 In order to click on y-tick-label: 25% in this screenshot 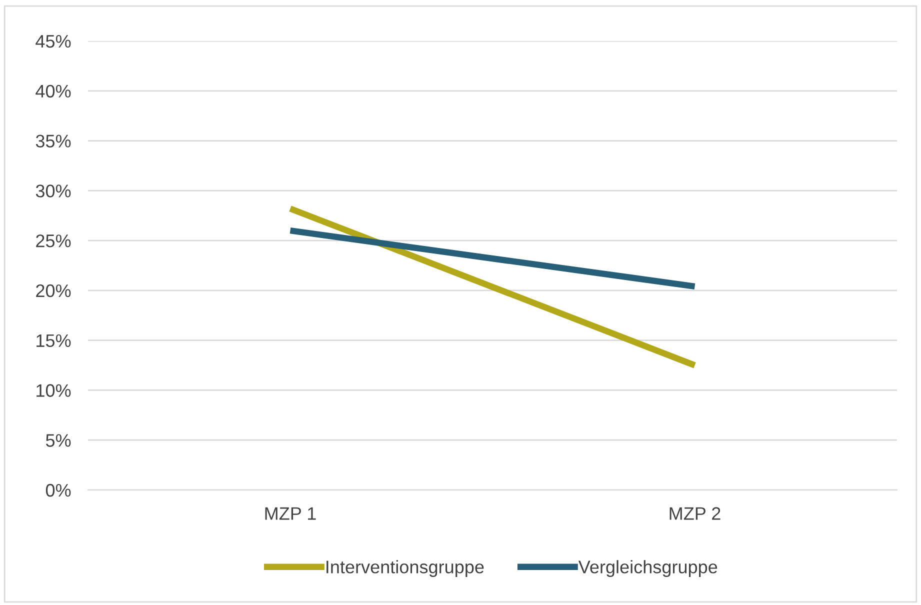, I will do `click(53, 241)`.